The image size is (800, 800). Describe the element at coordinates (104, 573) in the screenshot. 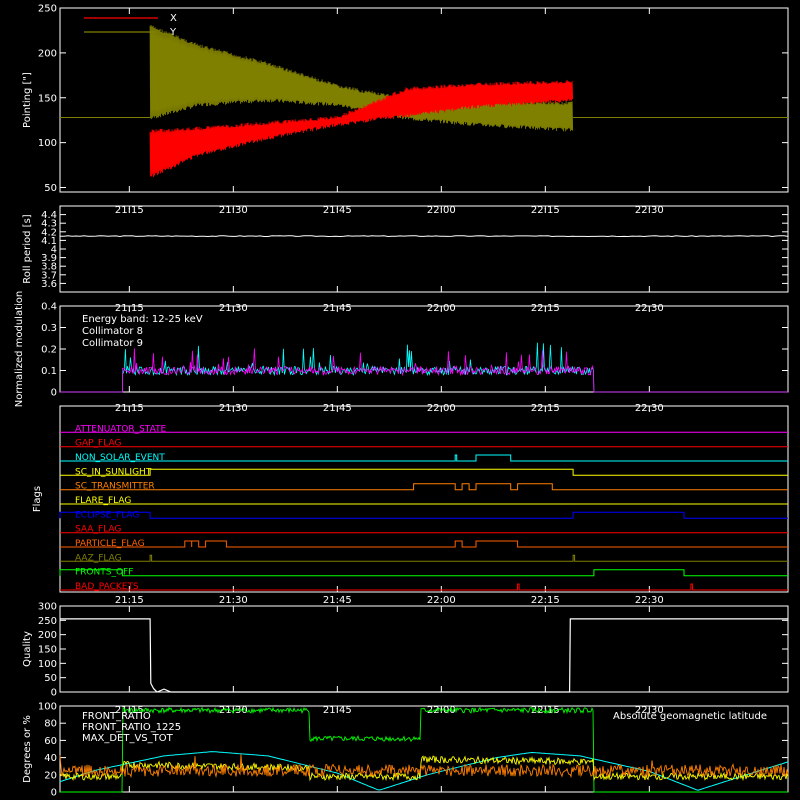

I see `flag-label: FRONTS_OFF` at that location.